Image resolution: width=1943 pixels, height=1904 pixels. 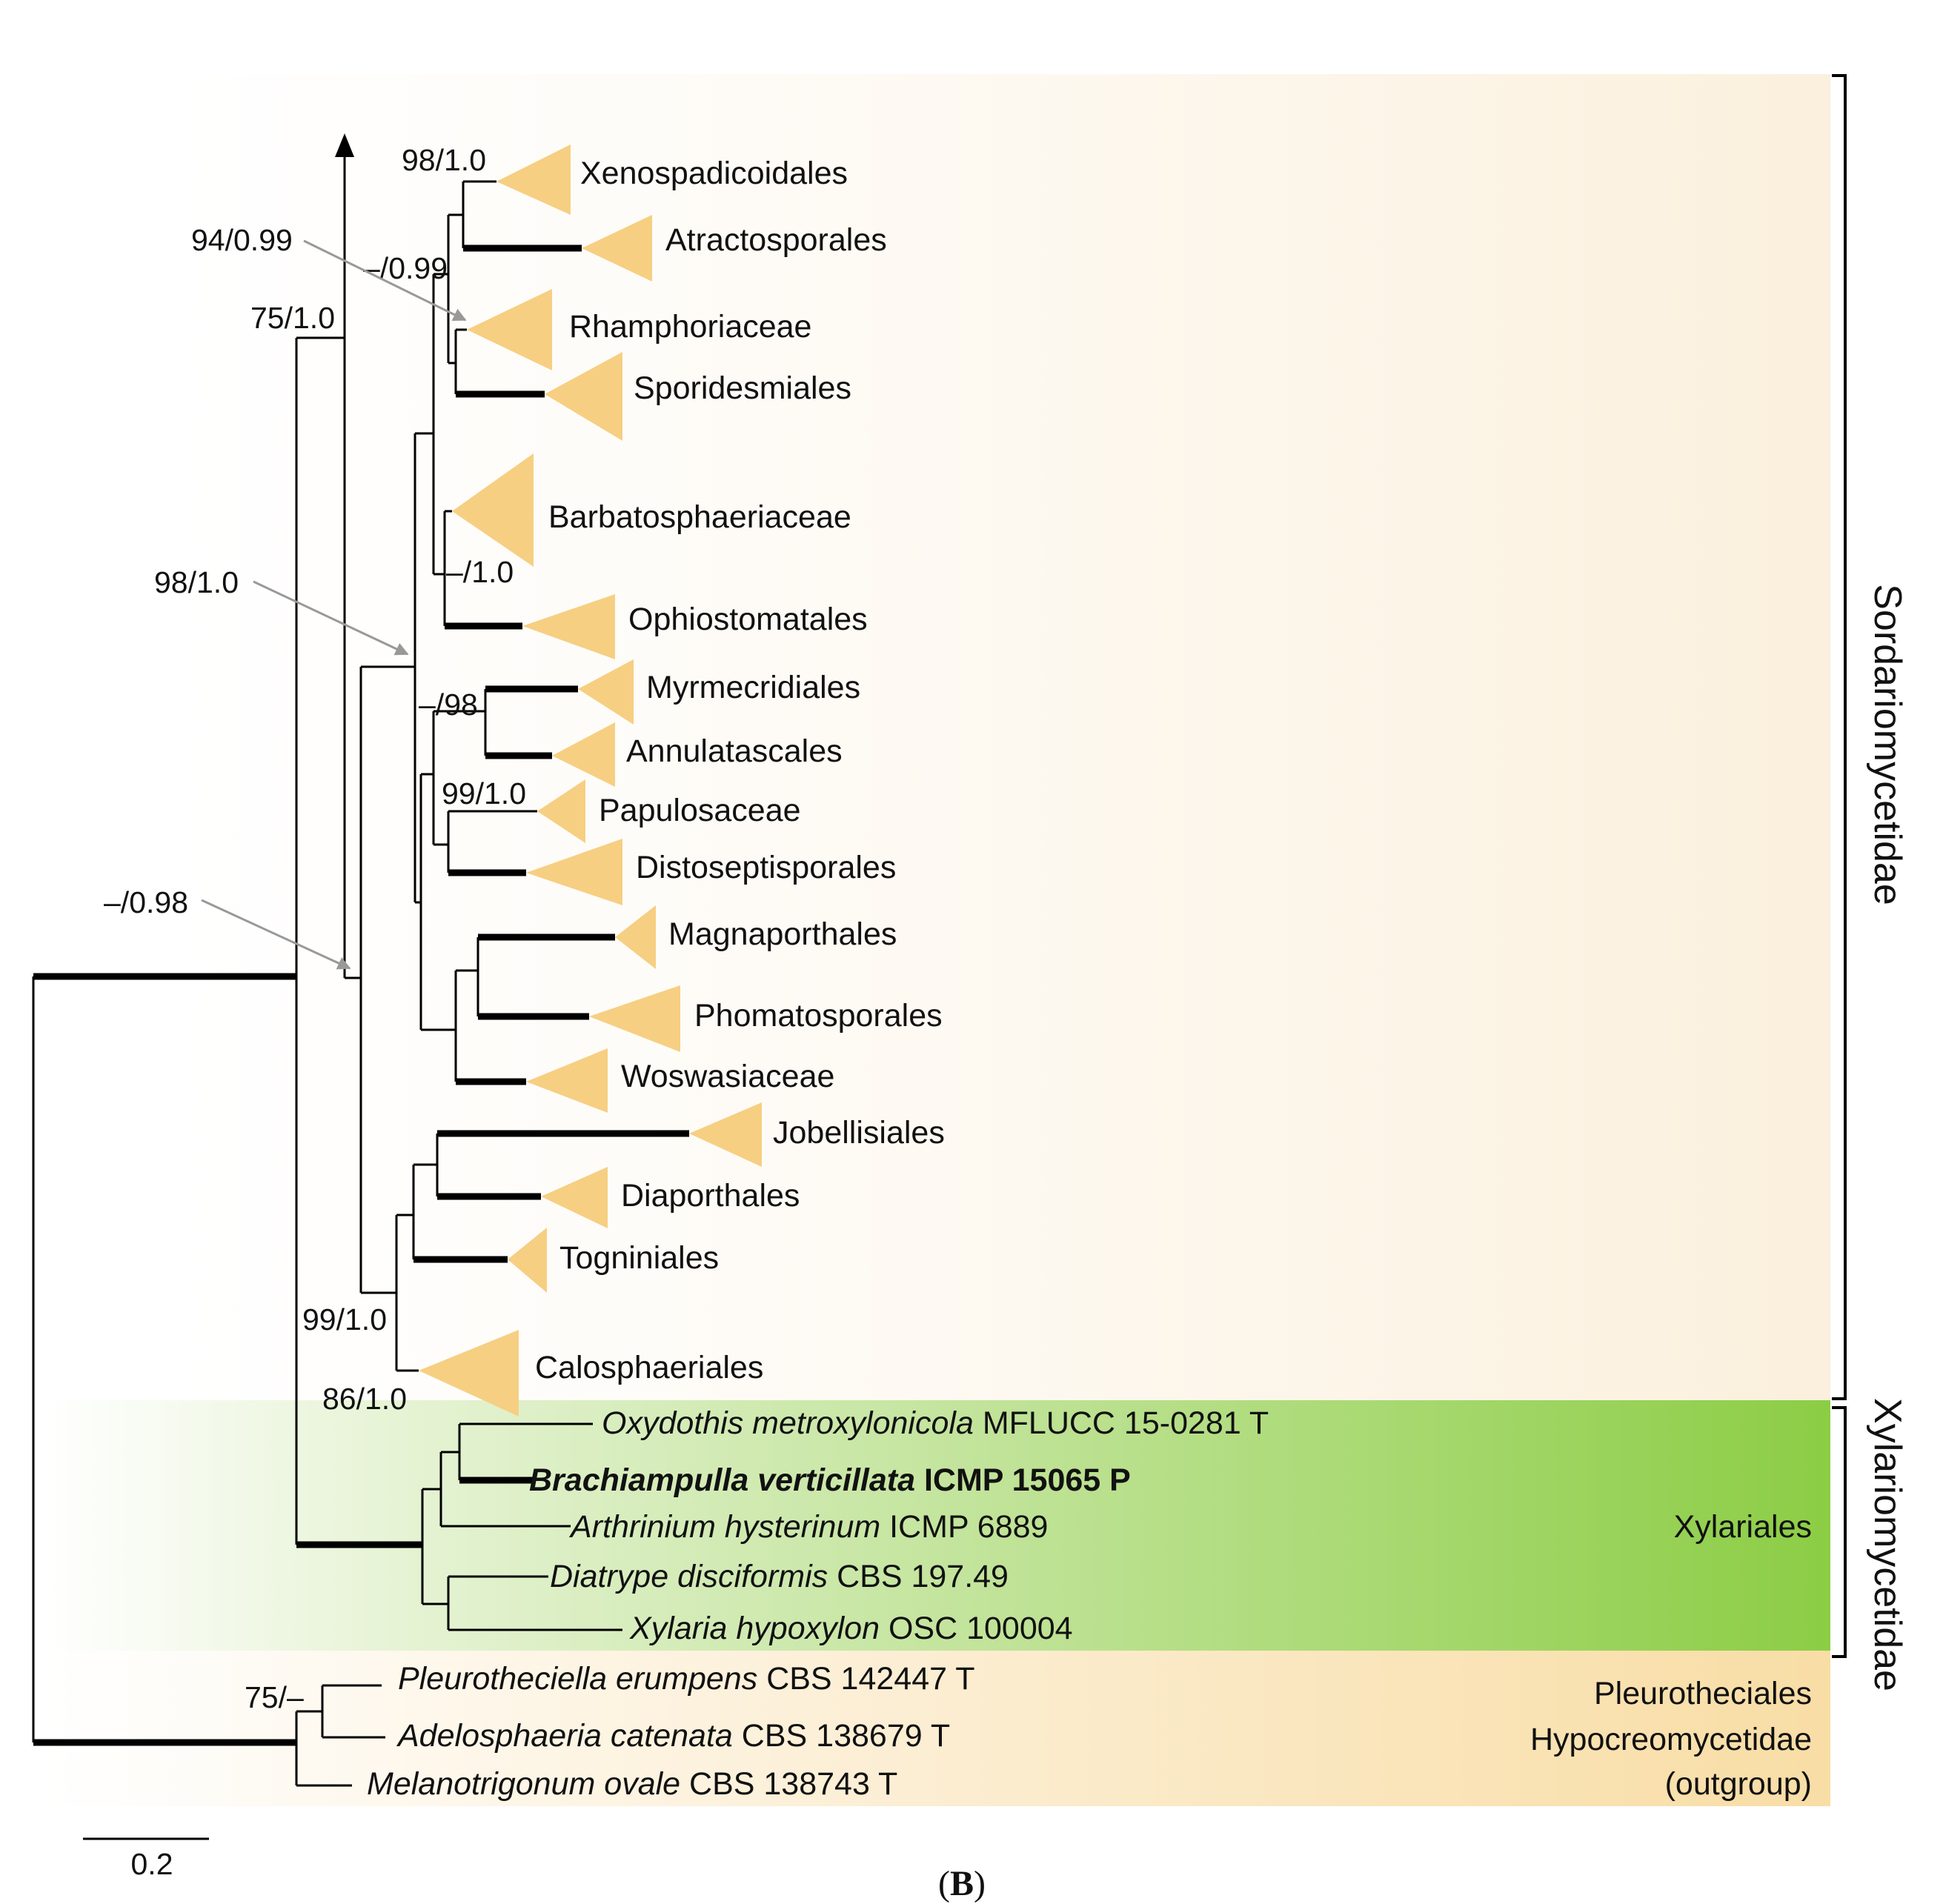 What do you see at coordinates (819, 1016) in the screenshot?
I see `clade-label-phomatosporales: Phomatosporales` at bounding box center [819, 1016].